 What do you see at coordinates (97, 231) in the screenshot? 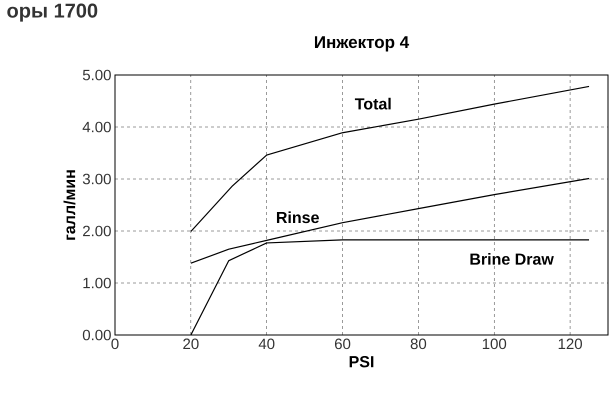
I see `y-tick-label: 2.00` at bounding box center [97, 231].